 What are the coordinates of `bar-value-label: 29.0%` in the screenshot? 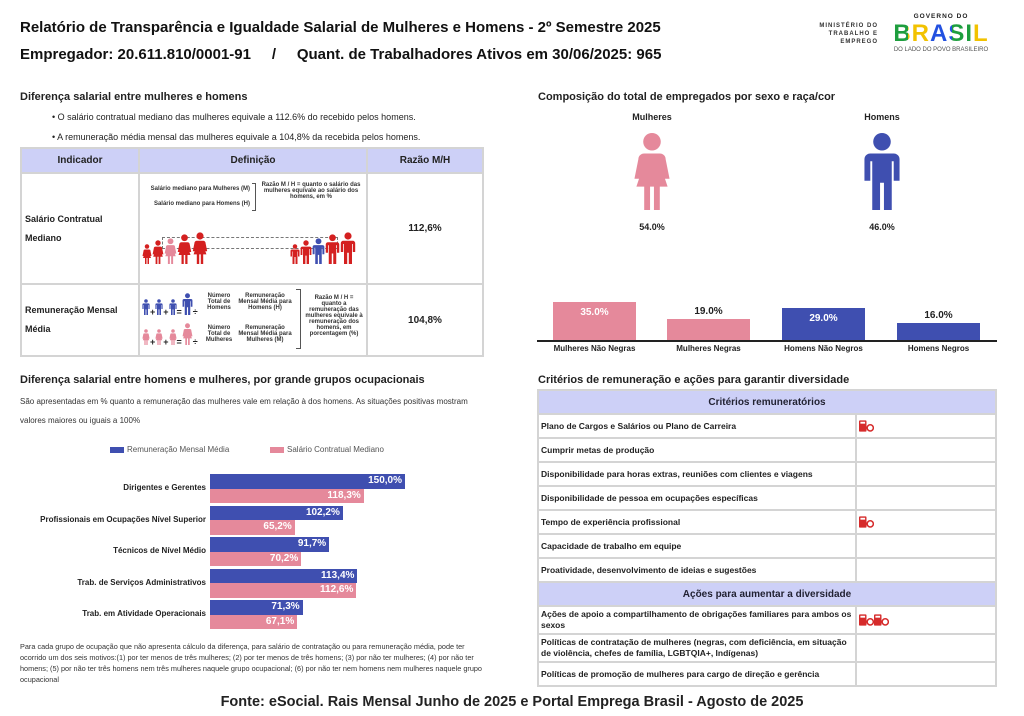 It's located at (823, 319).